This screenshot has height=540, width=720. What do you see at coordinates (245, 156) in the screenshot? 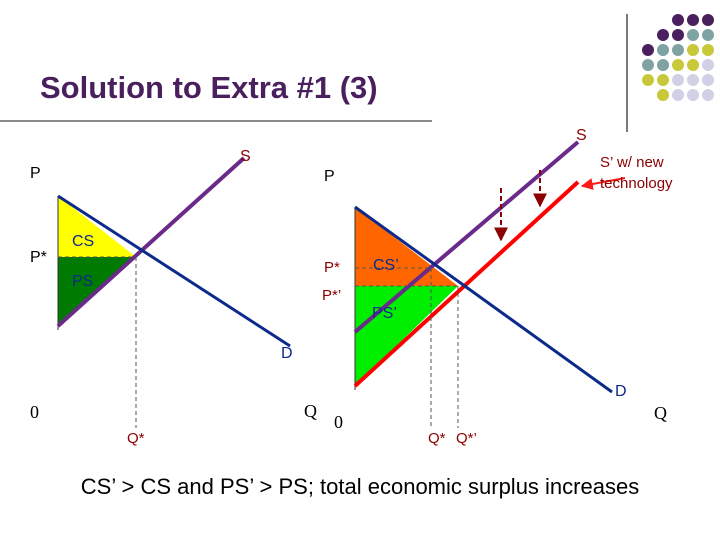
I see `left-supply-label: S` at bounding box center [245, 156].